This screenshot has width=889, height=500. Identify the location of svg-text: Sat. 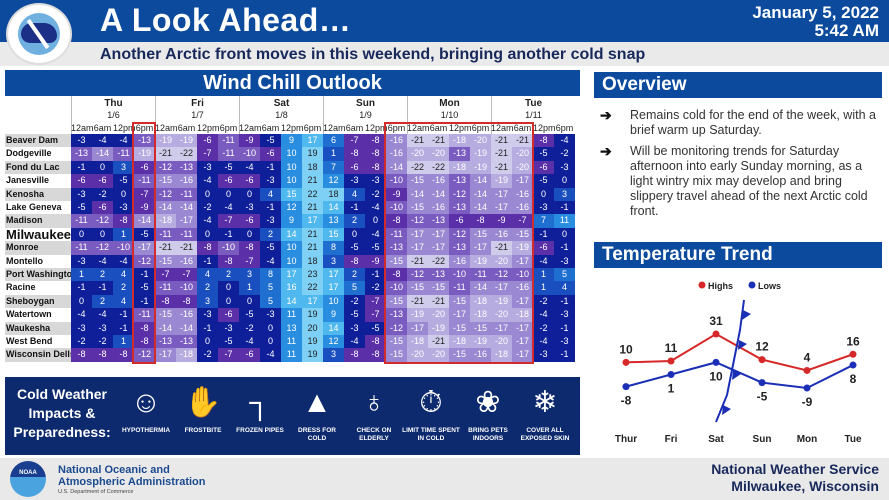
(716, 439).